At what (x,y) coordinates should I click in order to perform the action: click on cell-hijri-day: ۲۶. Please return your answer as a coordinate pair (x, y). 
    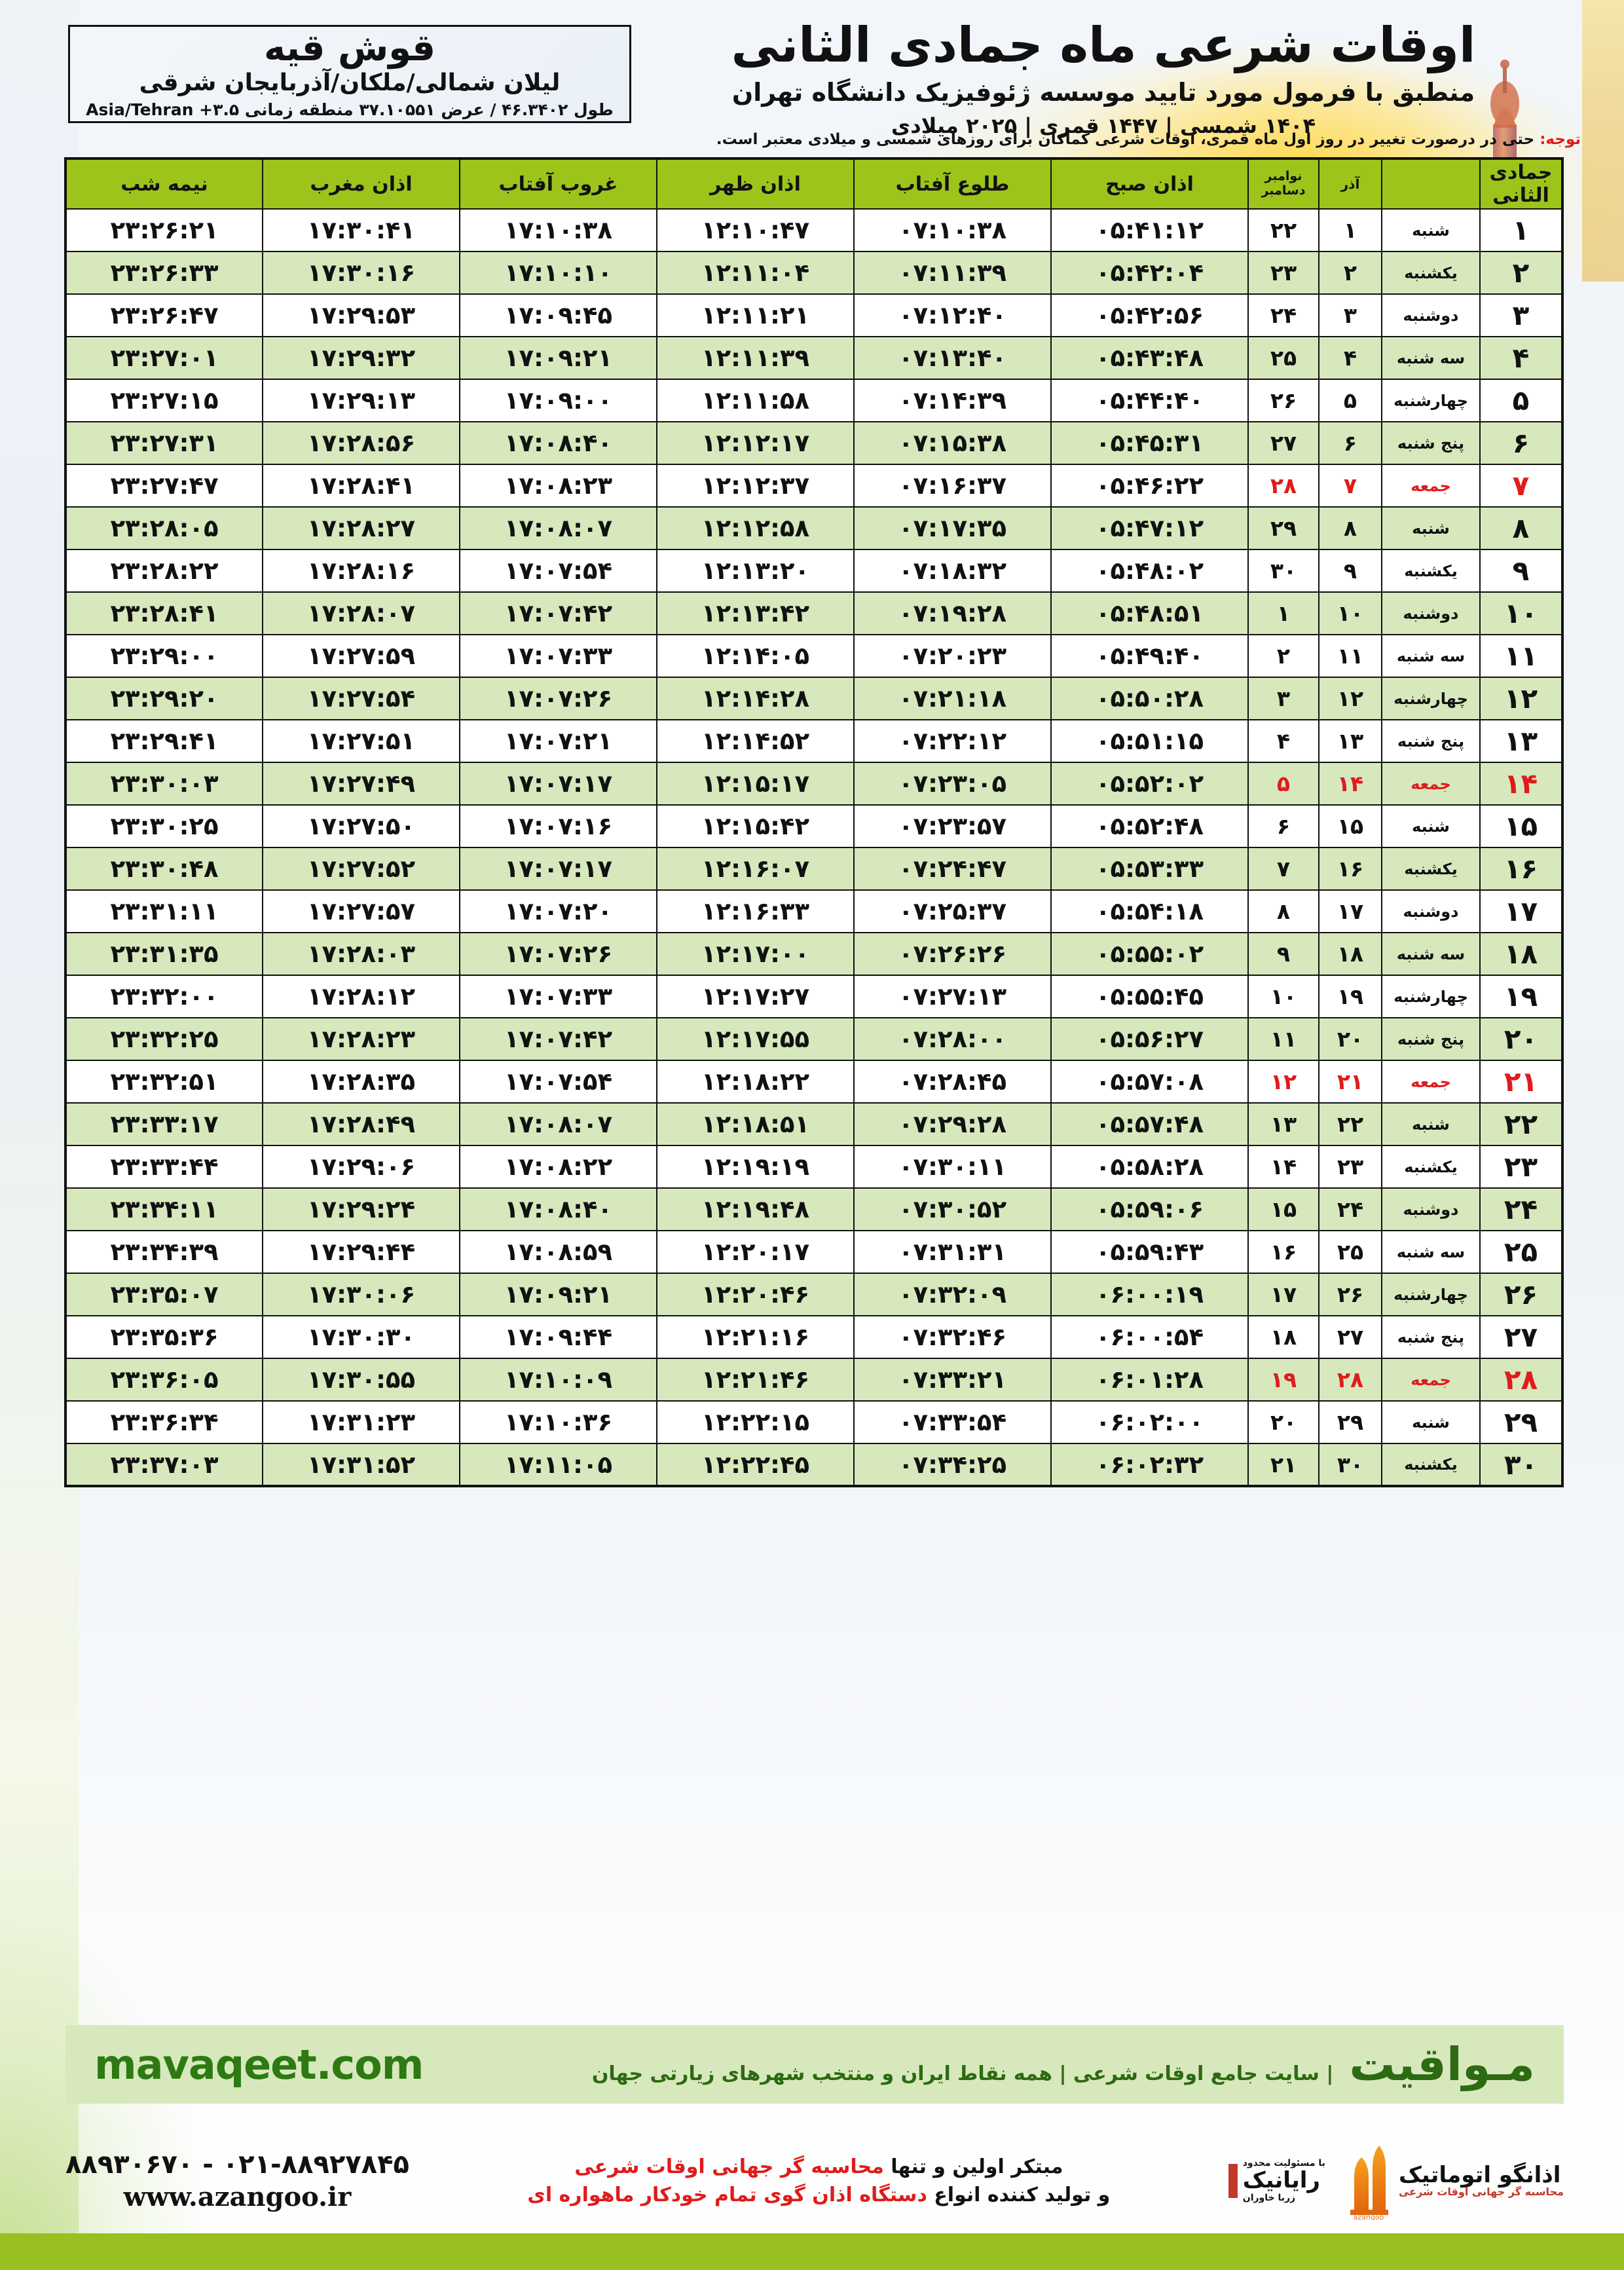
    Looking at the image, I should click on (1521, 1294).